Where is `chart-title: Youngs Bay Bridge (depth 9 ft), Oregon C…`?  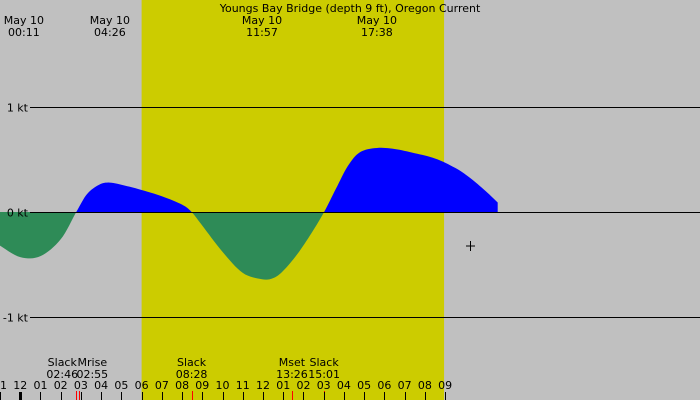
chart-title: Youngs Bay Bridge (depth 9 ft), Oregon C… is located at coordinates (350, 8).